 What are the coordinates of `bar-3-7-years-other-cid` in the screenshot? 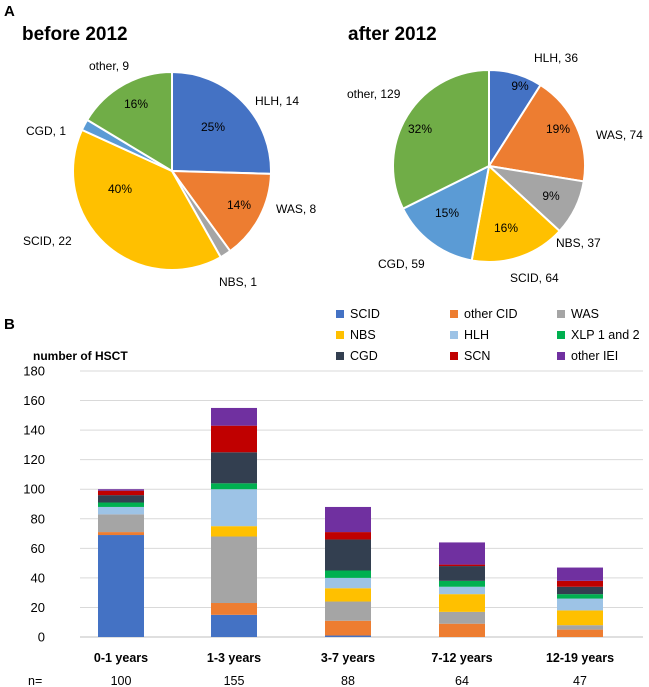 It's located at (348, 628).